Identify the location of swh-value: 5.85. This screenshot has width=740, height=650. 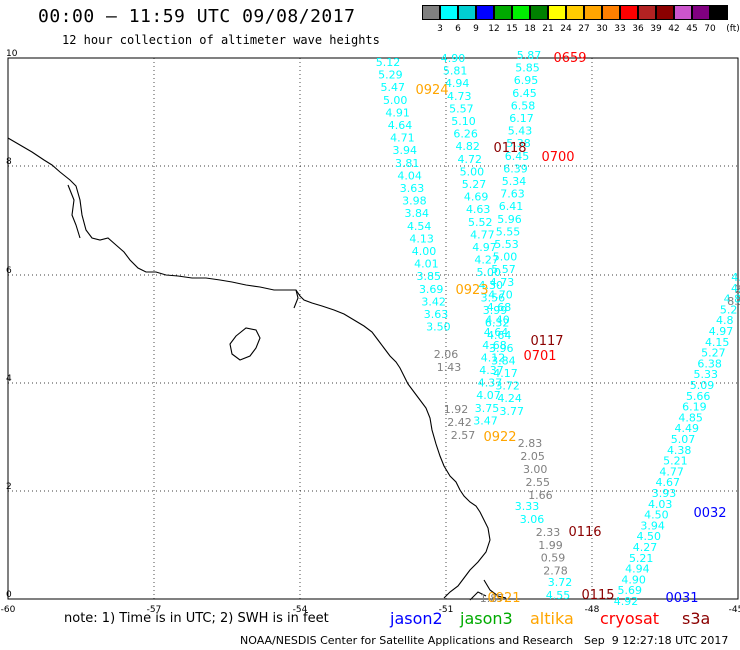
(527, 68).